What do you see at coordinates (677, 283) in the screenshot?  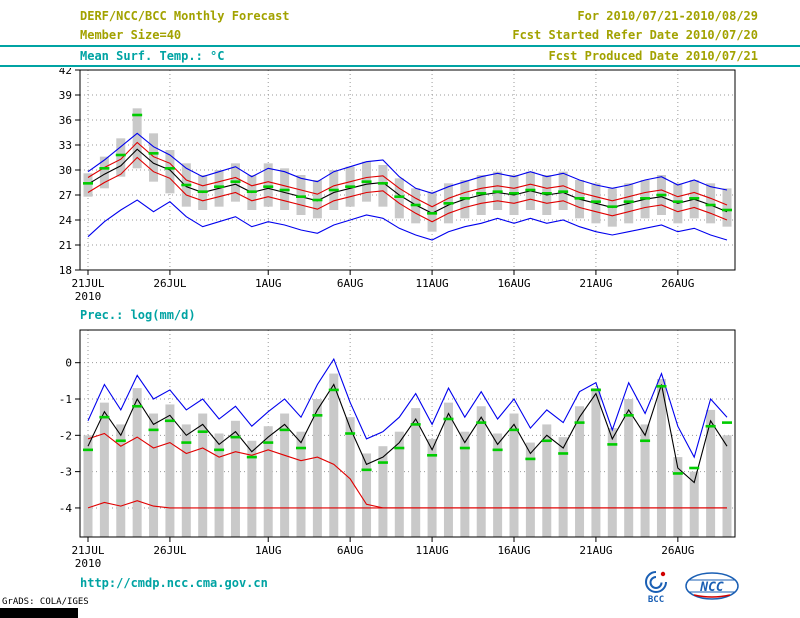 I see `x-tick-label: 26AUG` at bounding box center [677, 283].